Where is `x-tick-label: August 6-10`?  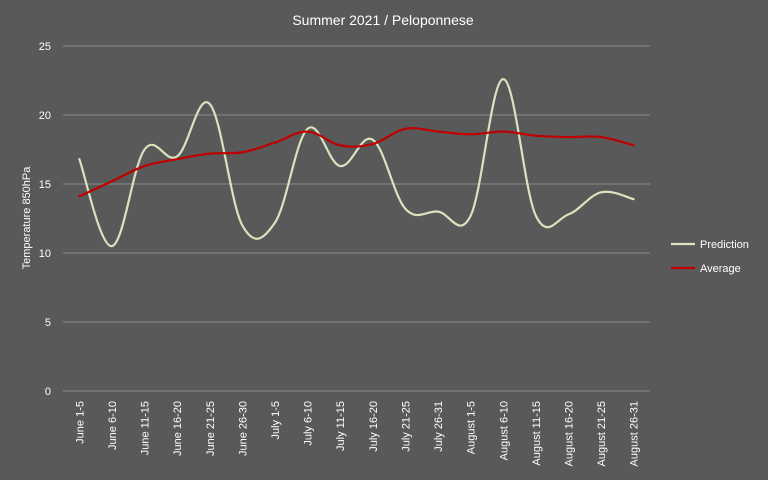 x-tick-label: August 6-10 is located at coordinates (504, 430).